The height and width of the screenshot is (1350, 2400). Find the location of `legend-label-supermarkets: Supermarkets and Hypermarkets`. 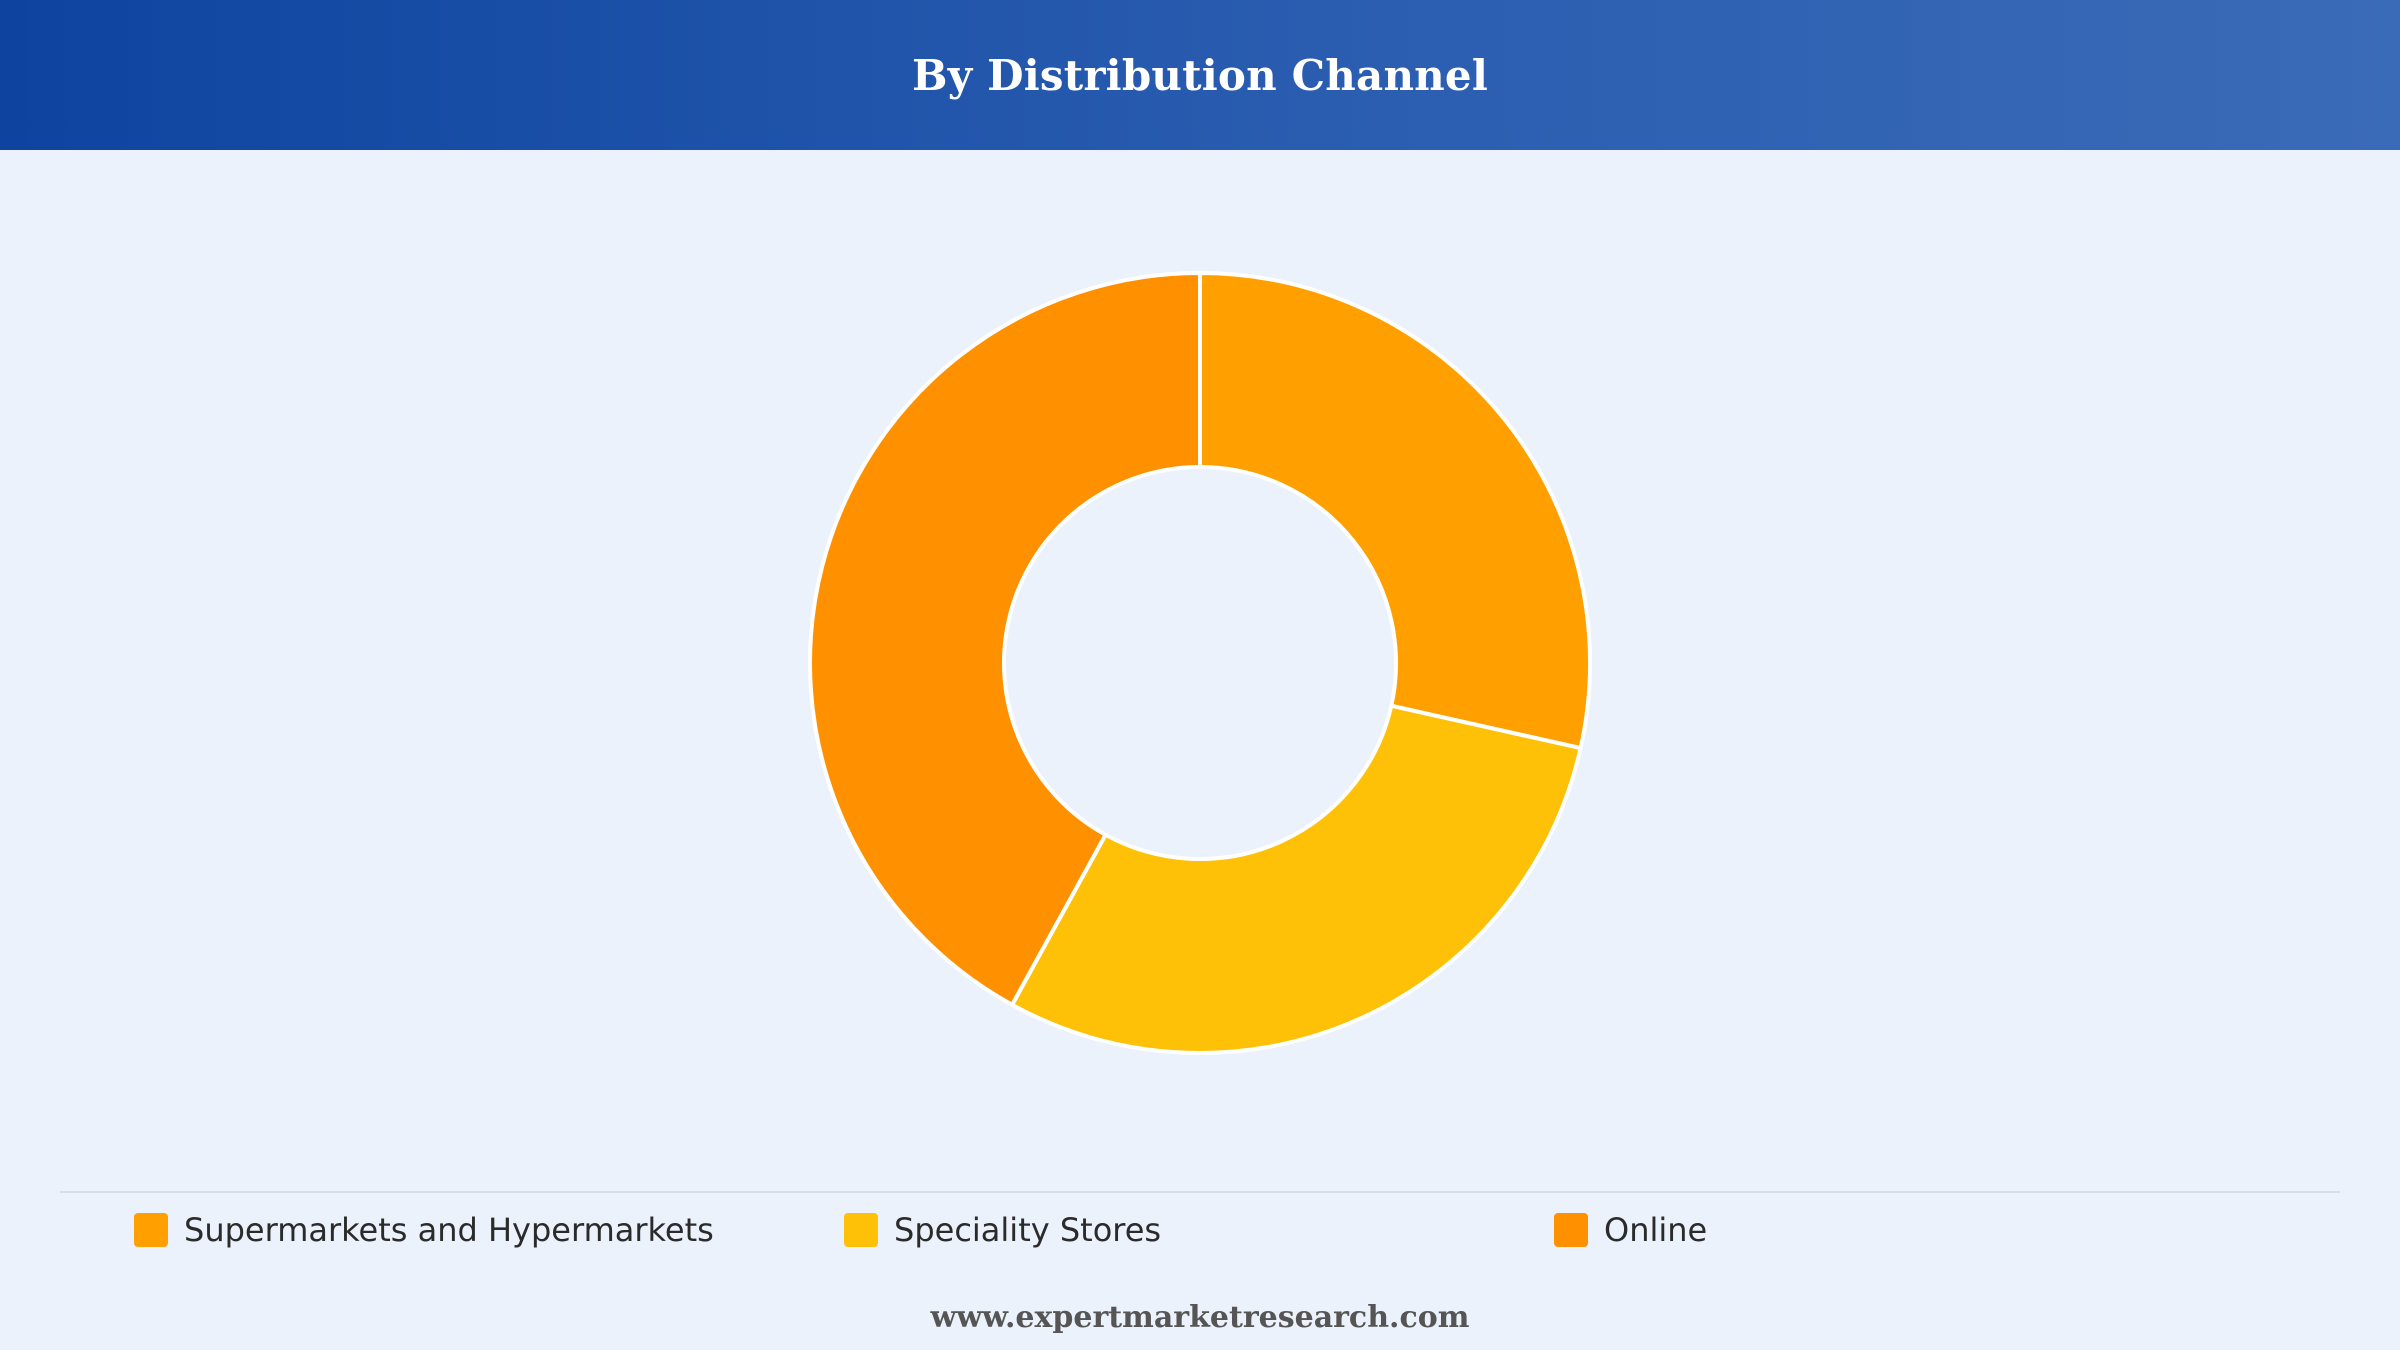

legend-label-supermarkets: Supermarkets and Hypermarkets is located at coordinates (449, 1230).